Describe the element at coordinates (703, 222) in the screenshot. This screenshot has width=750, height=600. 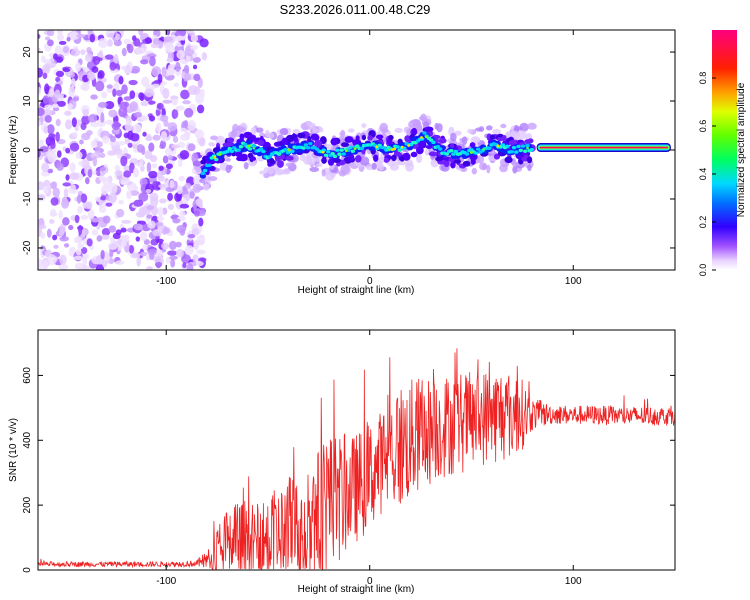
I see `colorbar-tick-label: 0.2` at that location.